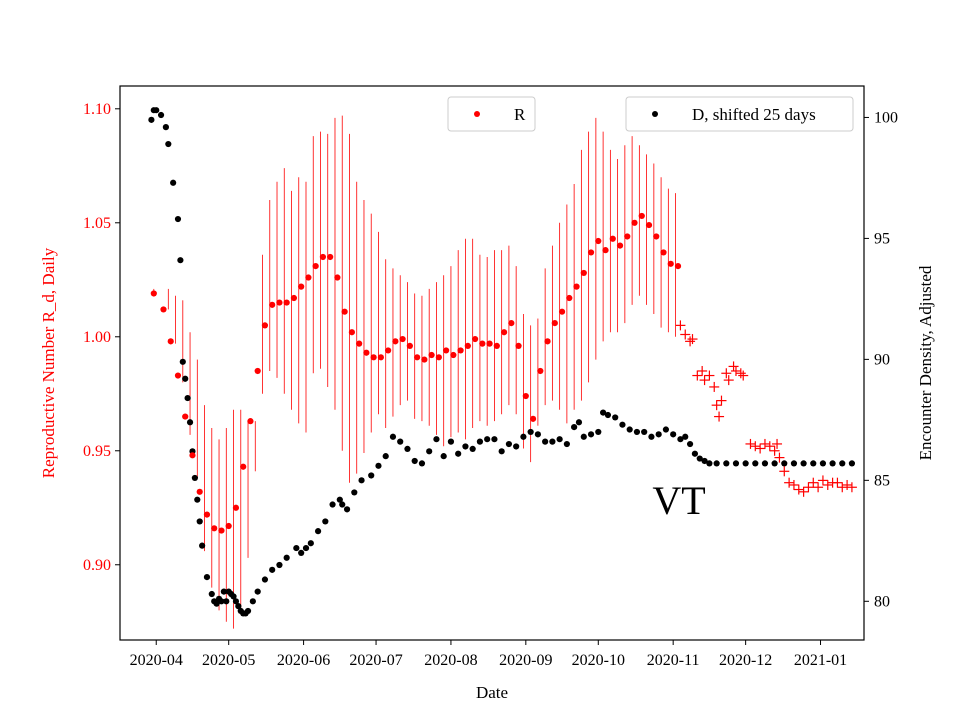  Describe the element at coordinates (881, 359) in the screenshot. I see `right-y-axis-ticks: 80 85 90 95 100` at that location.